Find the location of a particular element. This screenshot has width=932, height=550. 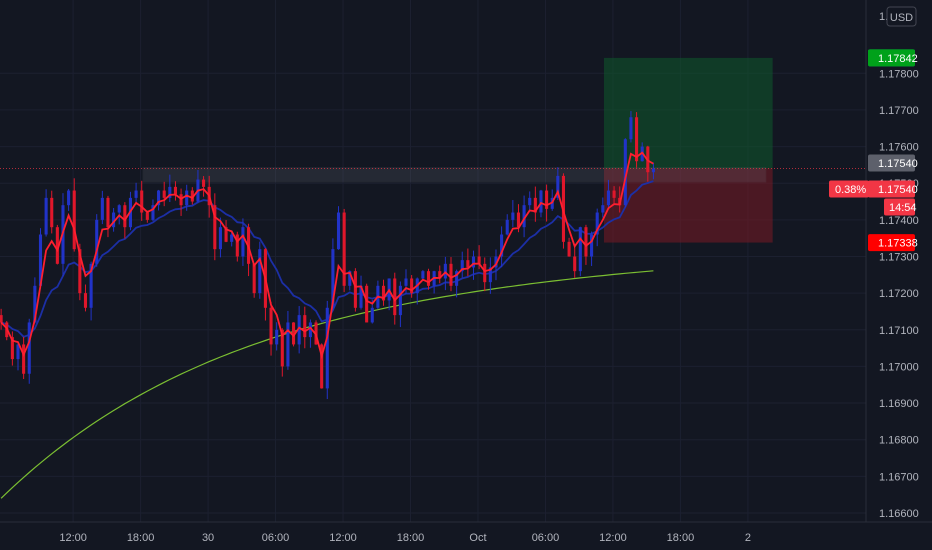

price-tick-label: 1.17200 is located at coordinates (899, 294).